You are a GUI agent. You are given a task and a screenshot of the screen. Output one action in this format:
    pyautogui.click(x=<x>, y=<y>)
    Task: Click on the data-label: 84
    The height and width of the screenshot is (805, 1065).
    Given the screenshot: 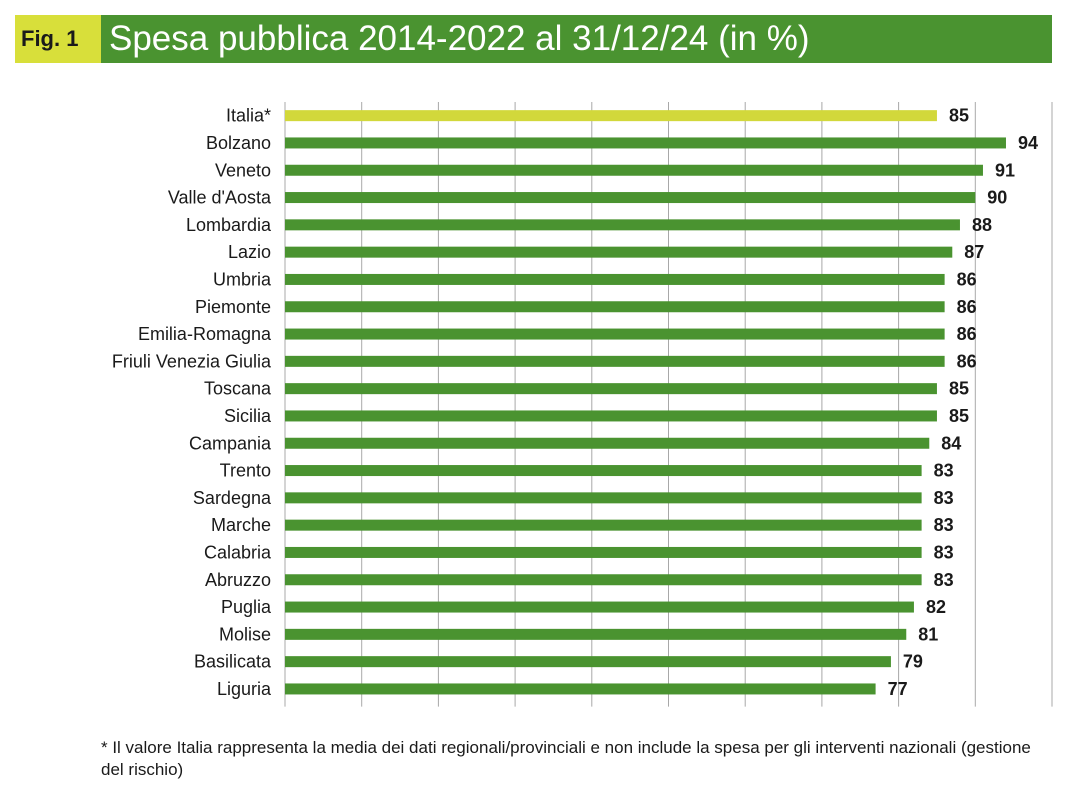 What is the action you would take?
    pyautogui.click(x=951, y=443)
    